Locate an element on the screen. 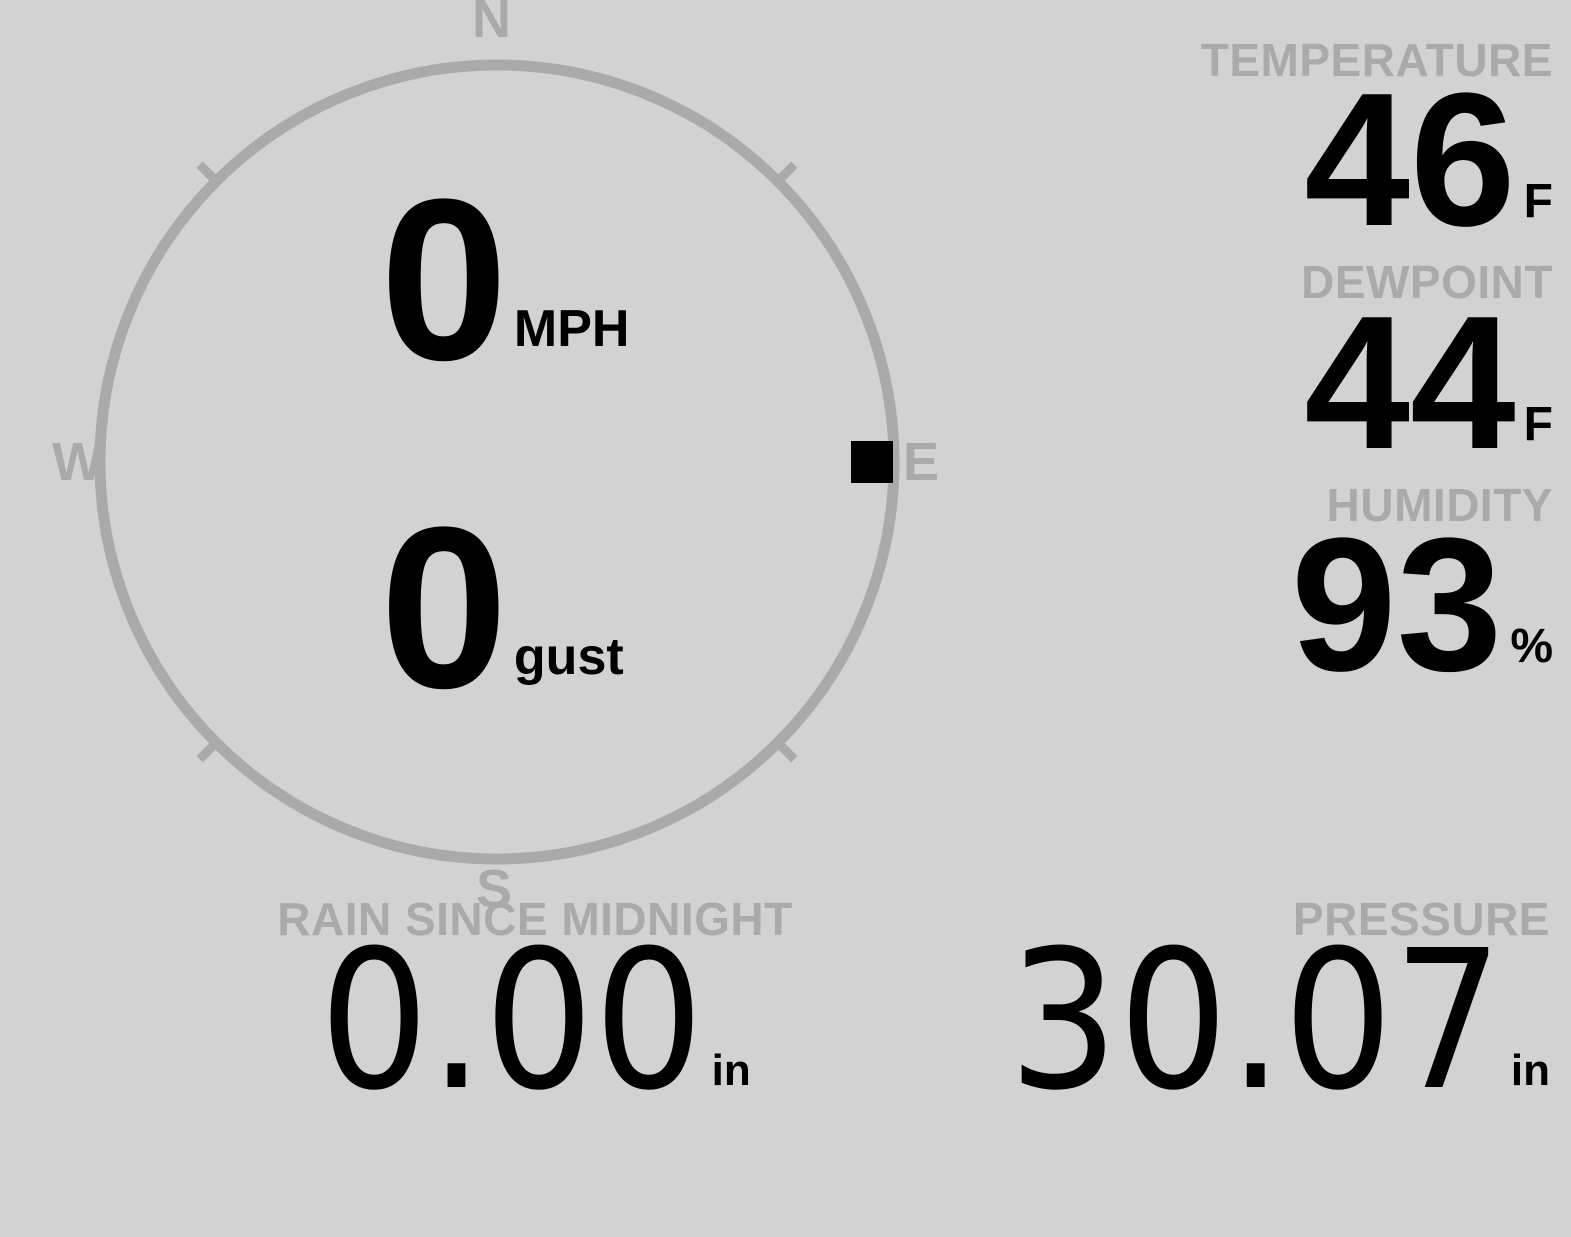 The image size is (1571, 1237). pressure-unit: in is located at coordinates (1530, 1070).